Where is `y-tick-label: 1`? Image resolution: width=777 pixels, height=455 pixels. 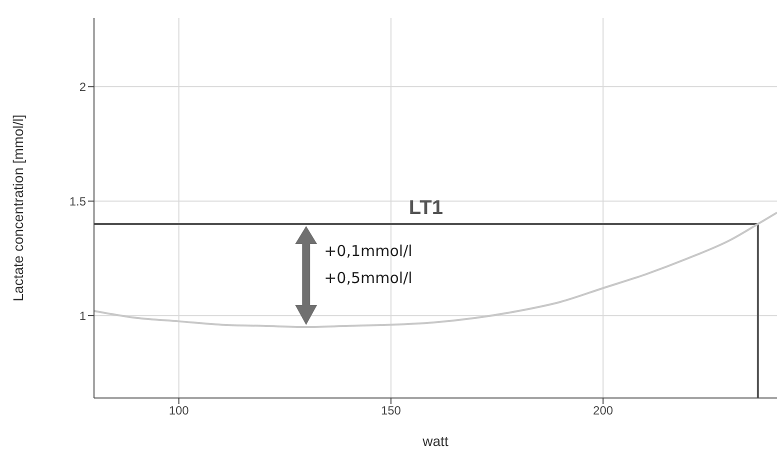 y-tick-label: 1 is located at coordinates (82, 315).